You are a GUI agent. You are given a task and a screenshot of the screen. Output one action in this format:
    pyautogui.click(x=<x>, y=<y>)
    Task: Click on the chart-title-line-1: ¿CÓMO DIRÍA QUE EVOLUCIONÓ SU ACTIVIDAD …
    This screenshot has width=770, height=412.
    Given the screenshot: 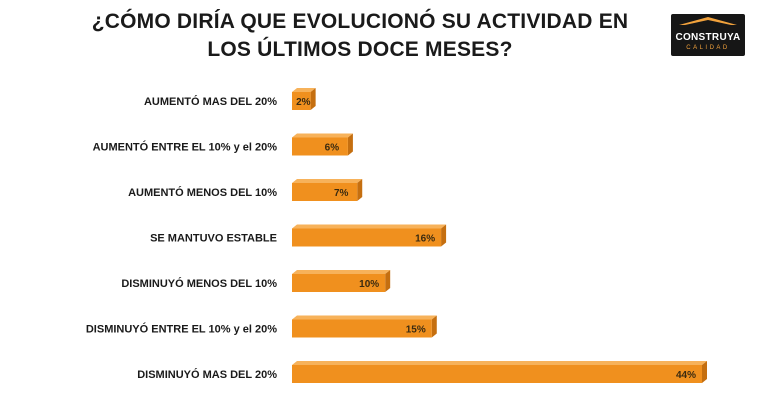 What is the action you would take?
    pyautogui.click(x=360, y=21)
    